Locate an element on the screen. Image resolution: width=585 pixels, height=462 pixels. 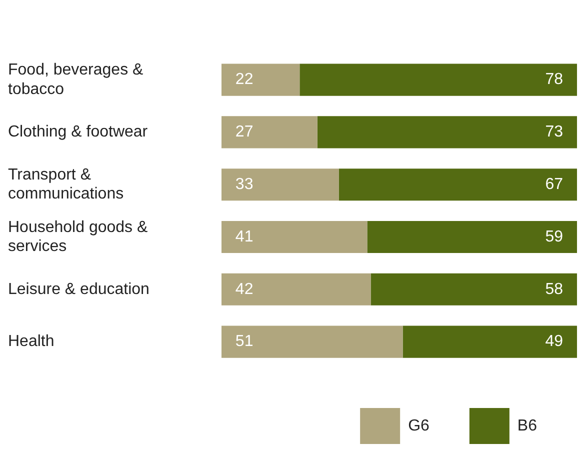
y-tick-label: Health is located at coordinates (31, 341).